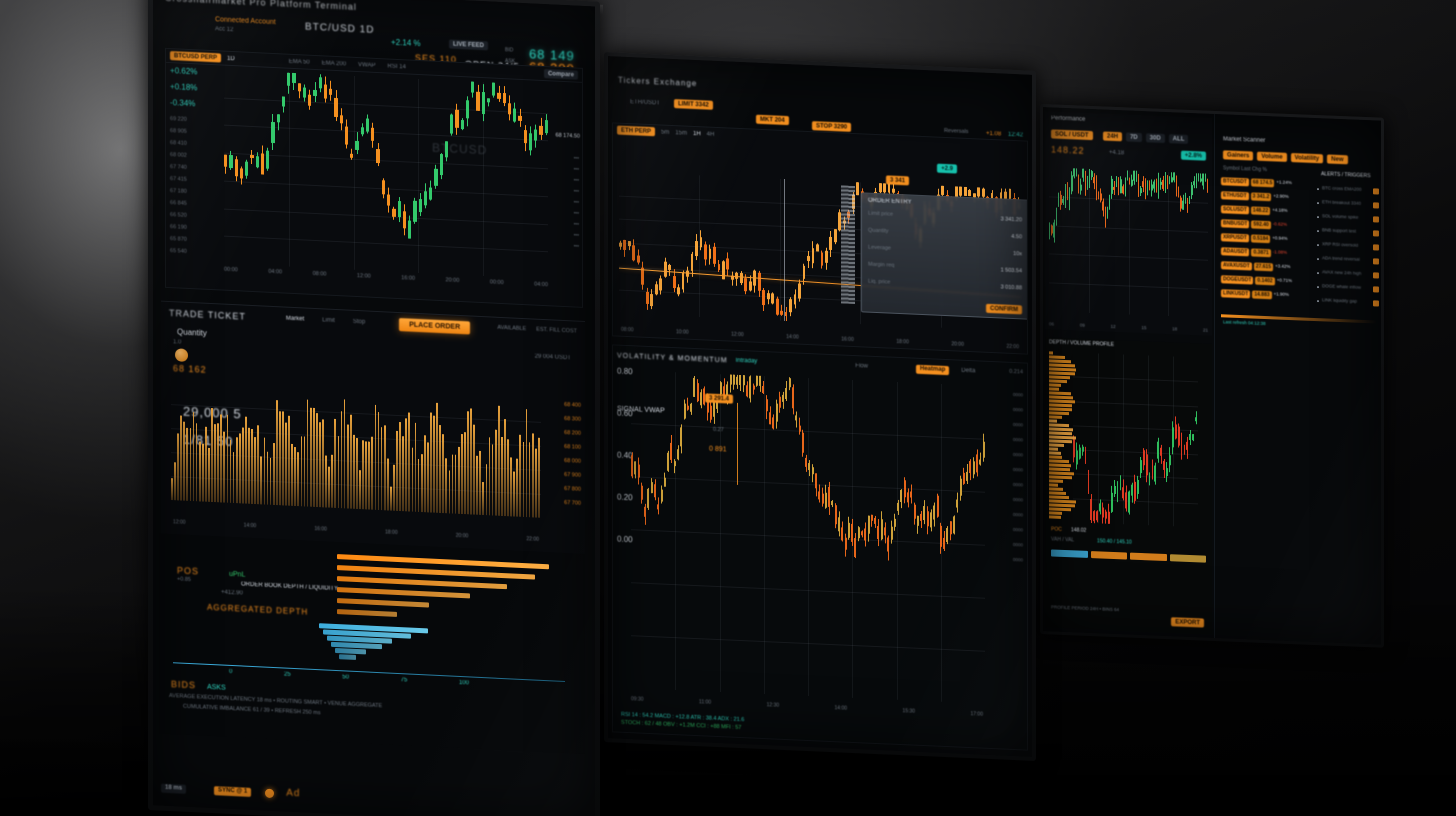 This screenshot has height=816, width=1456. Describe the element at coordinates (1267, 266) in the screenshot. I see `scanner-row: AVAXUSDT 27.615 +3.42%` at that location.